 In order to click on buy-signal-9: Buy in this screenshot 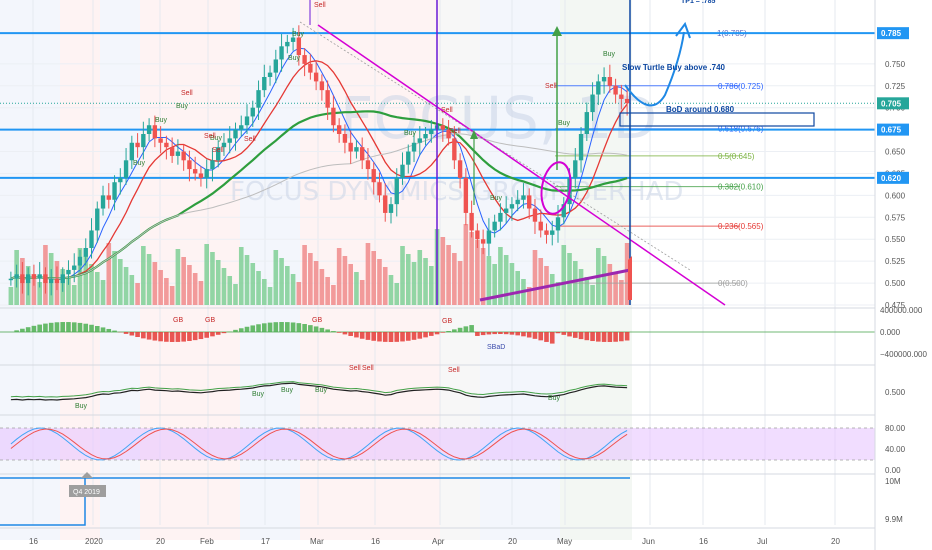, I will do `click(609, 54)`.